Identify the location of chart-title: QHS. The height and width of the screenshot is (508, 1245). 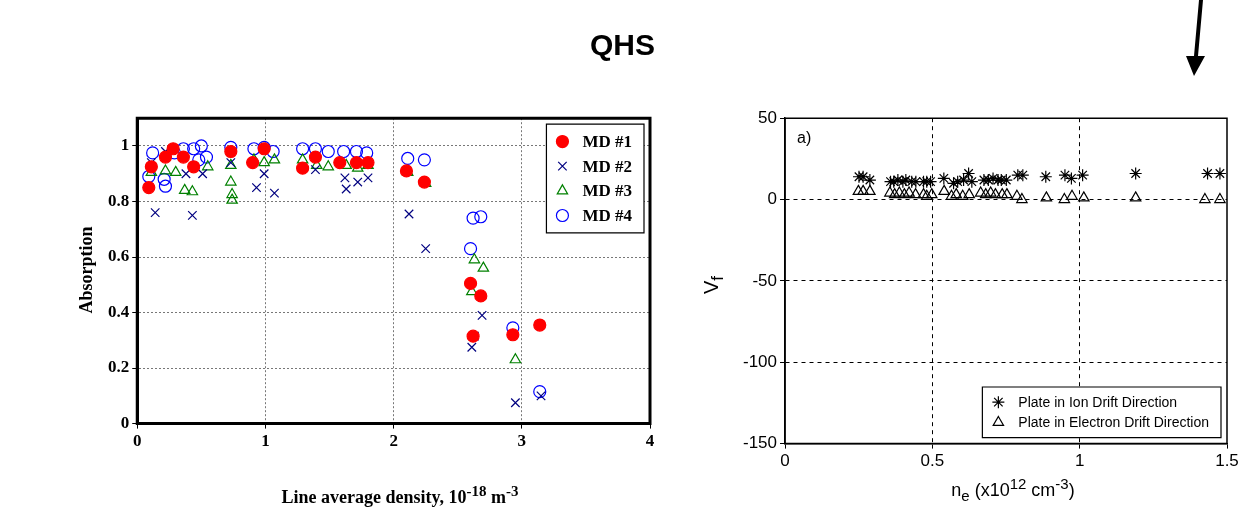
(622, 45).